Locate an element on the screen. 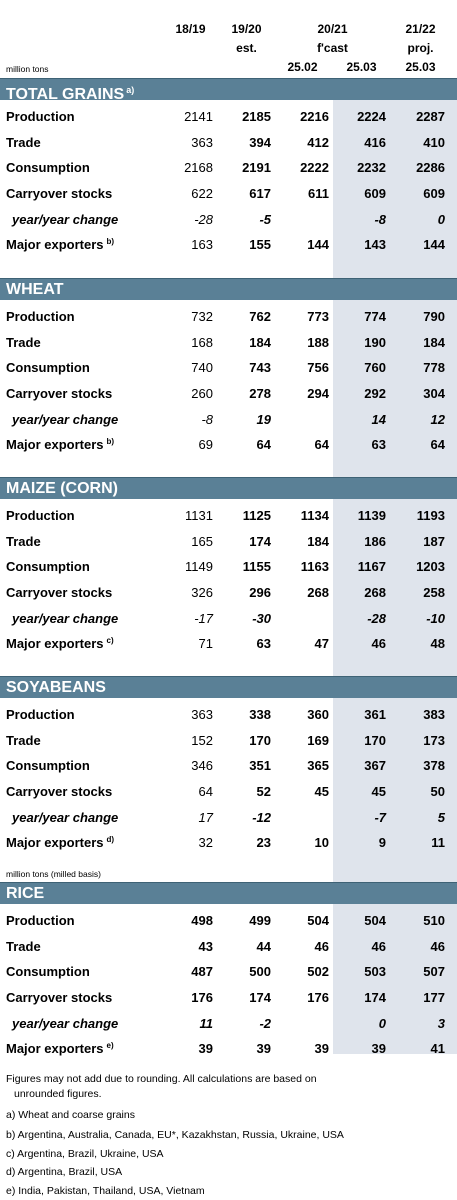  cell-value: 11 is located at coordinates (206, 1023).